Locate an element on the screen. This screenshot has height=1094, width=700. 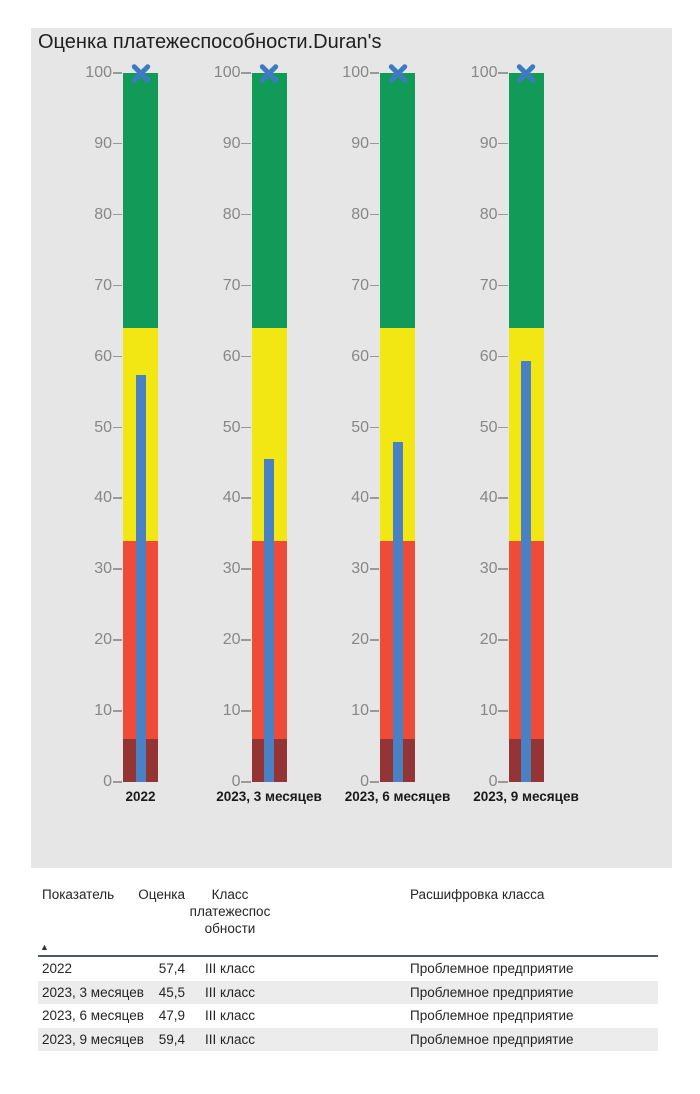
category-label: 2022 is located at coordinates (140, 796).